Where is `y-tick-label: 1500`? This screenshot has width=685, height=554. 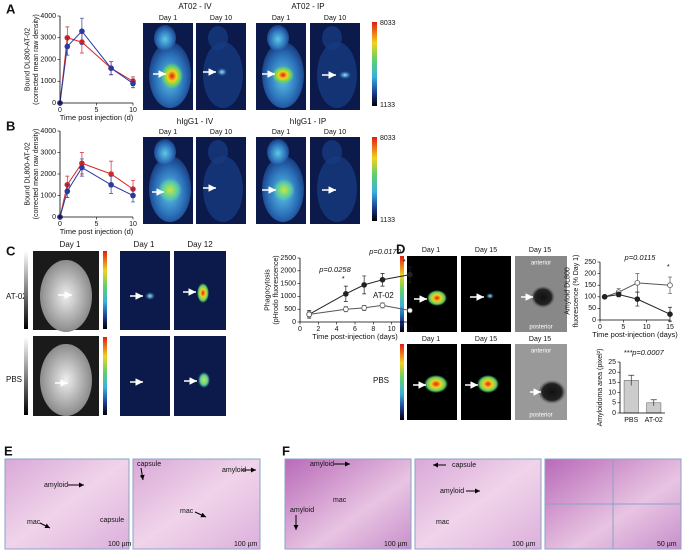 y-tick-label: 1500 is located at coordinates (288, 283).